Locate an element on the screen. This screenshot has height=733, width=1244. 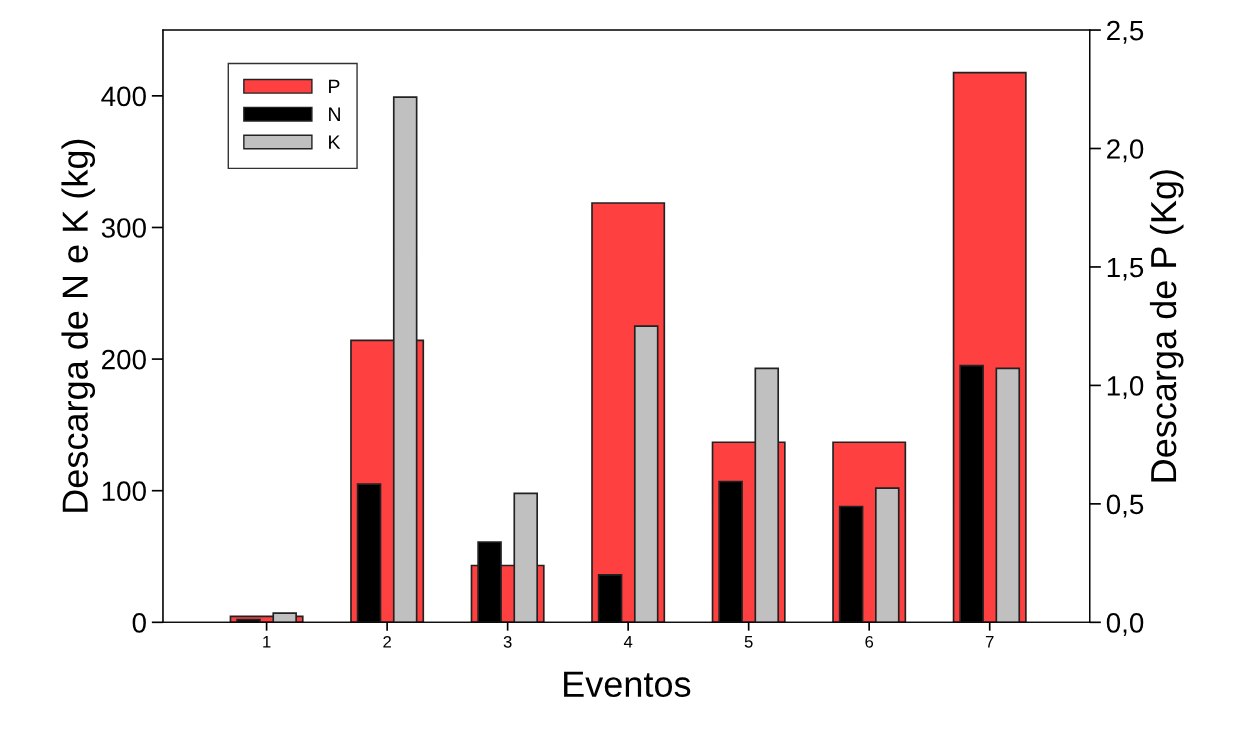
x-axis-title: Eventos is located at coordinates (627, 684).